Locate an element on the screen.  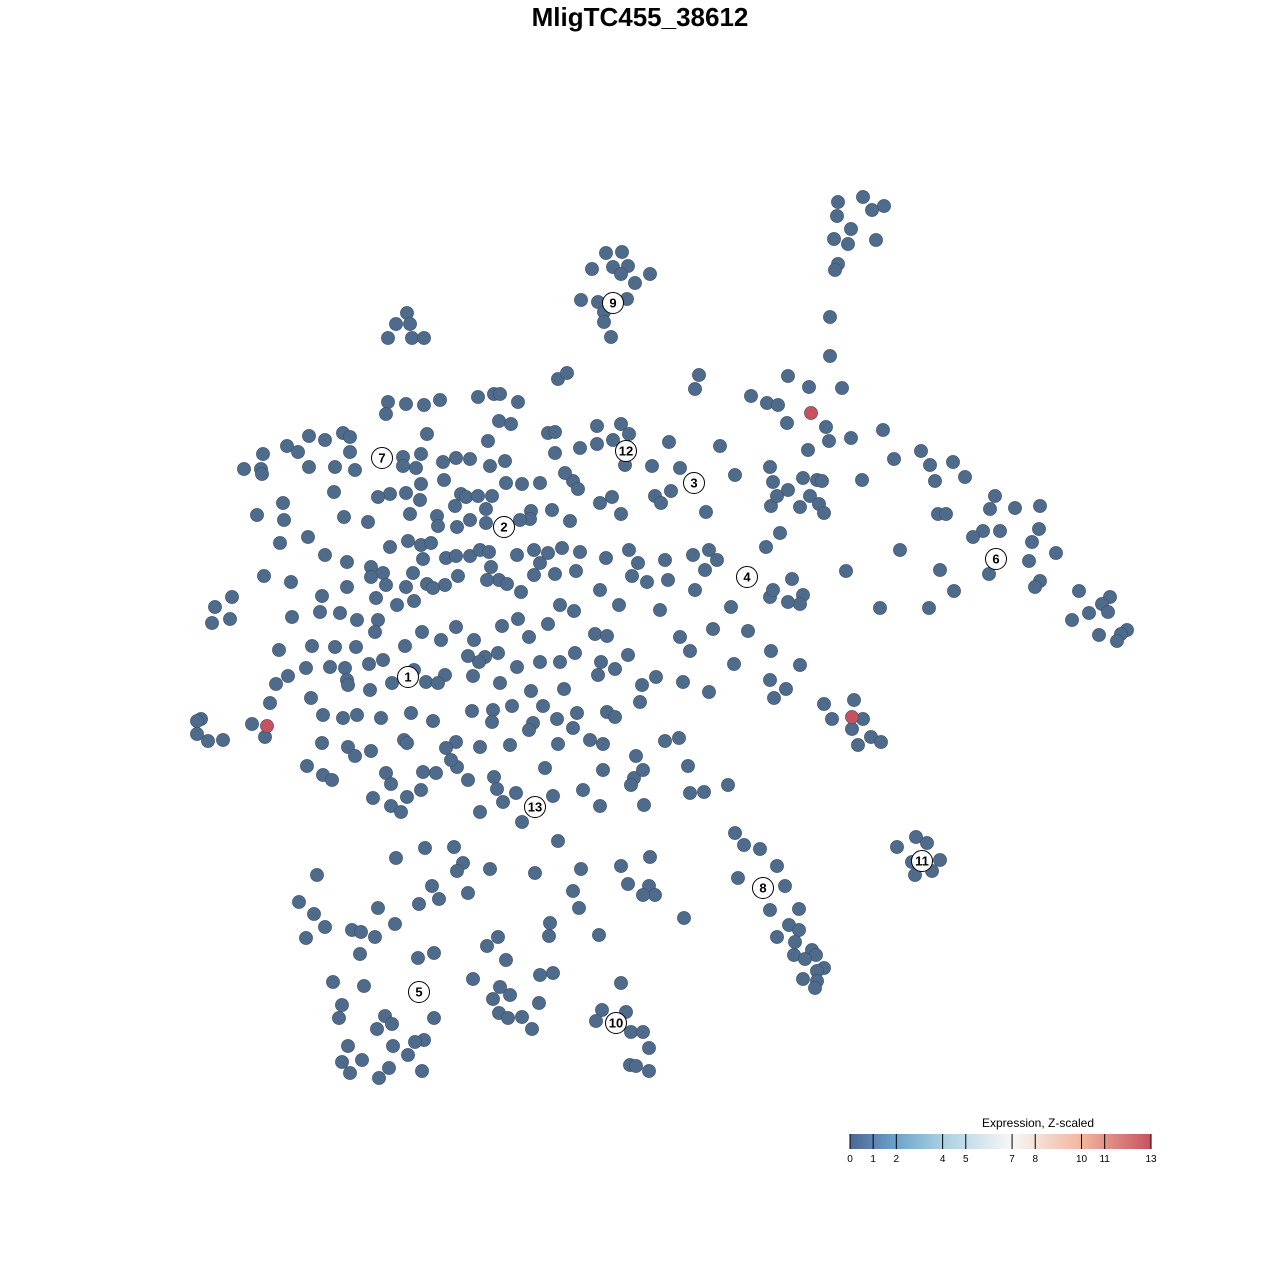
cluster-label-text: 2 is located at coordinates (503, 527).